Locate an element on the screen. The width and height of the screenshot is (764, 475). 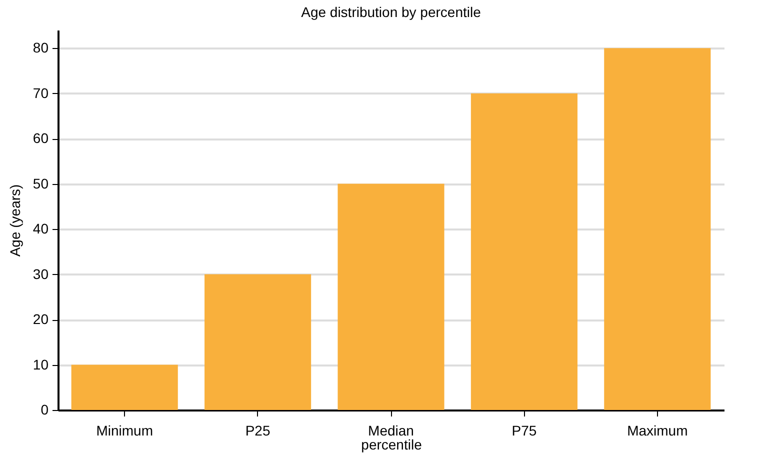
y-tick-label: 80 is located at coordinates (40, 48).